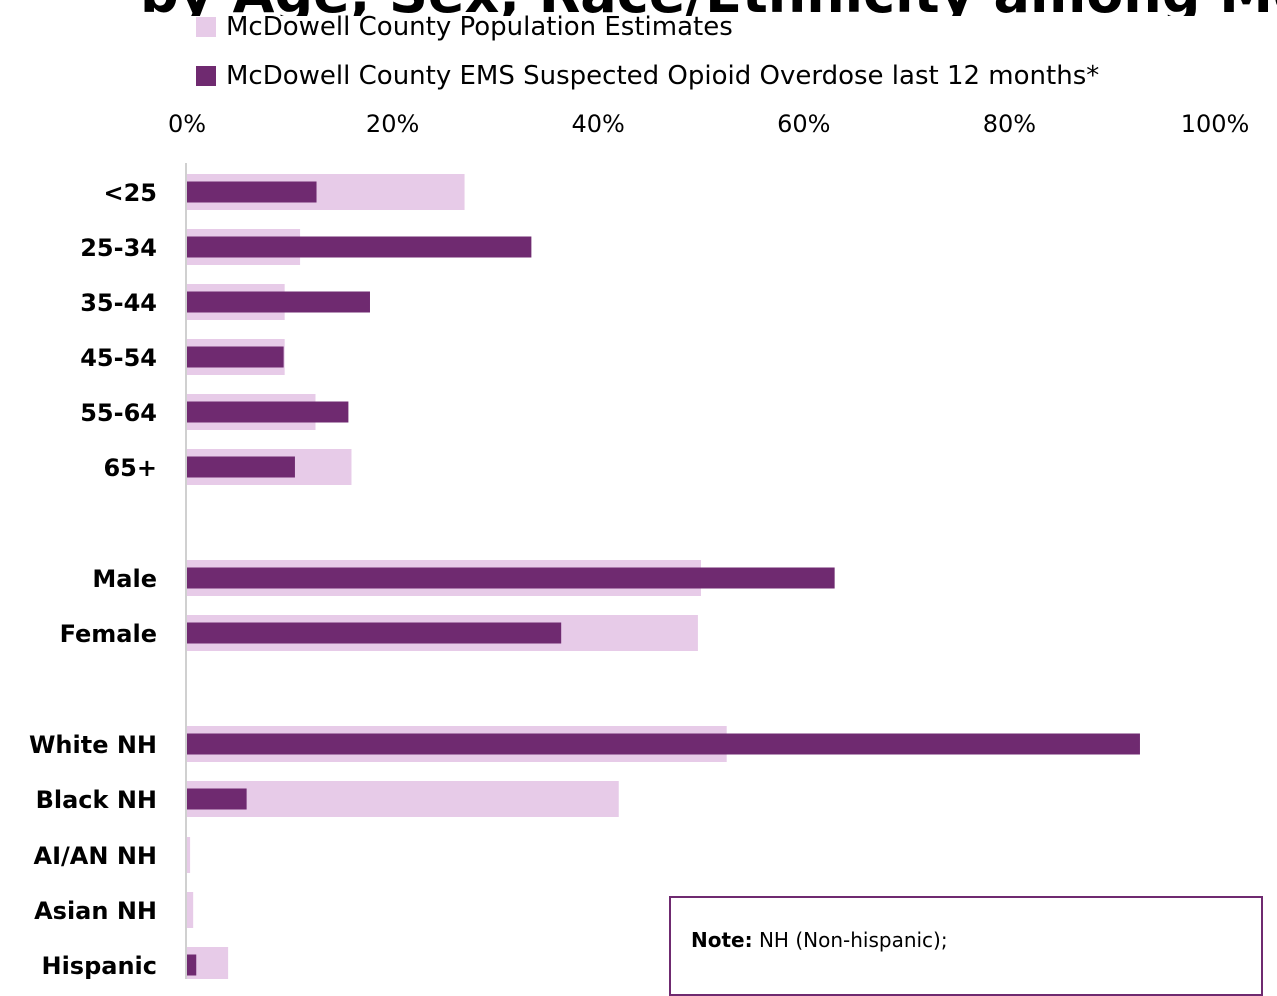 Image resolution: width=1277 pixels, height=996 pixels. Describe the element at coordinates (850, 940) in the screenshot. I see `note-body: NH (Non-hispanic);` at that location.